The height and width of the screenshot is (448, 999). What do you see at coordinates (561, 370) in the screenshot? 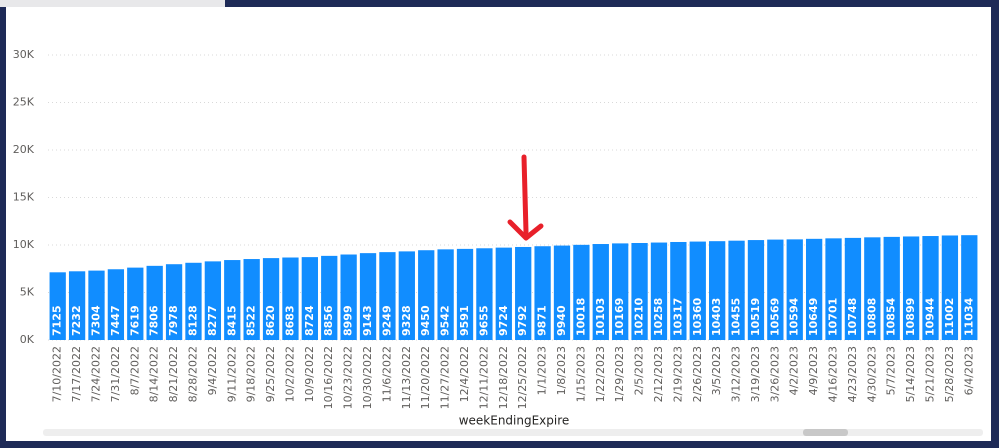
I see `x-tick-label: 1/8/2023` at bounding box center [561, 370].